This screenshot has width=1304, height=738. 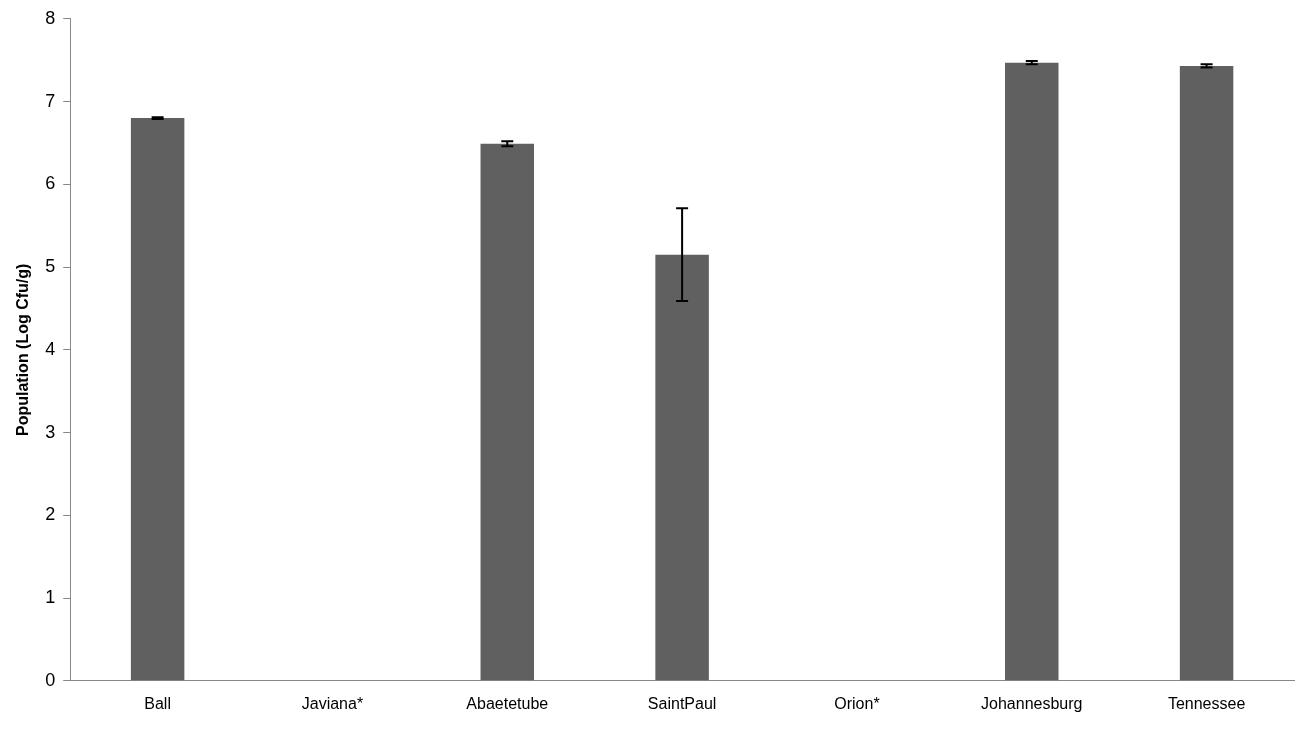 What do you see at coordinates (1206, 703) in the screenshot?
I see `x-tick-label: Tennessee` at bounding box center [1206, 703].